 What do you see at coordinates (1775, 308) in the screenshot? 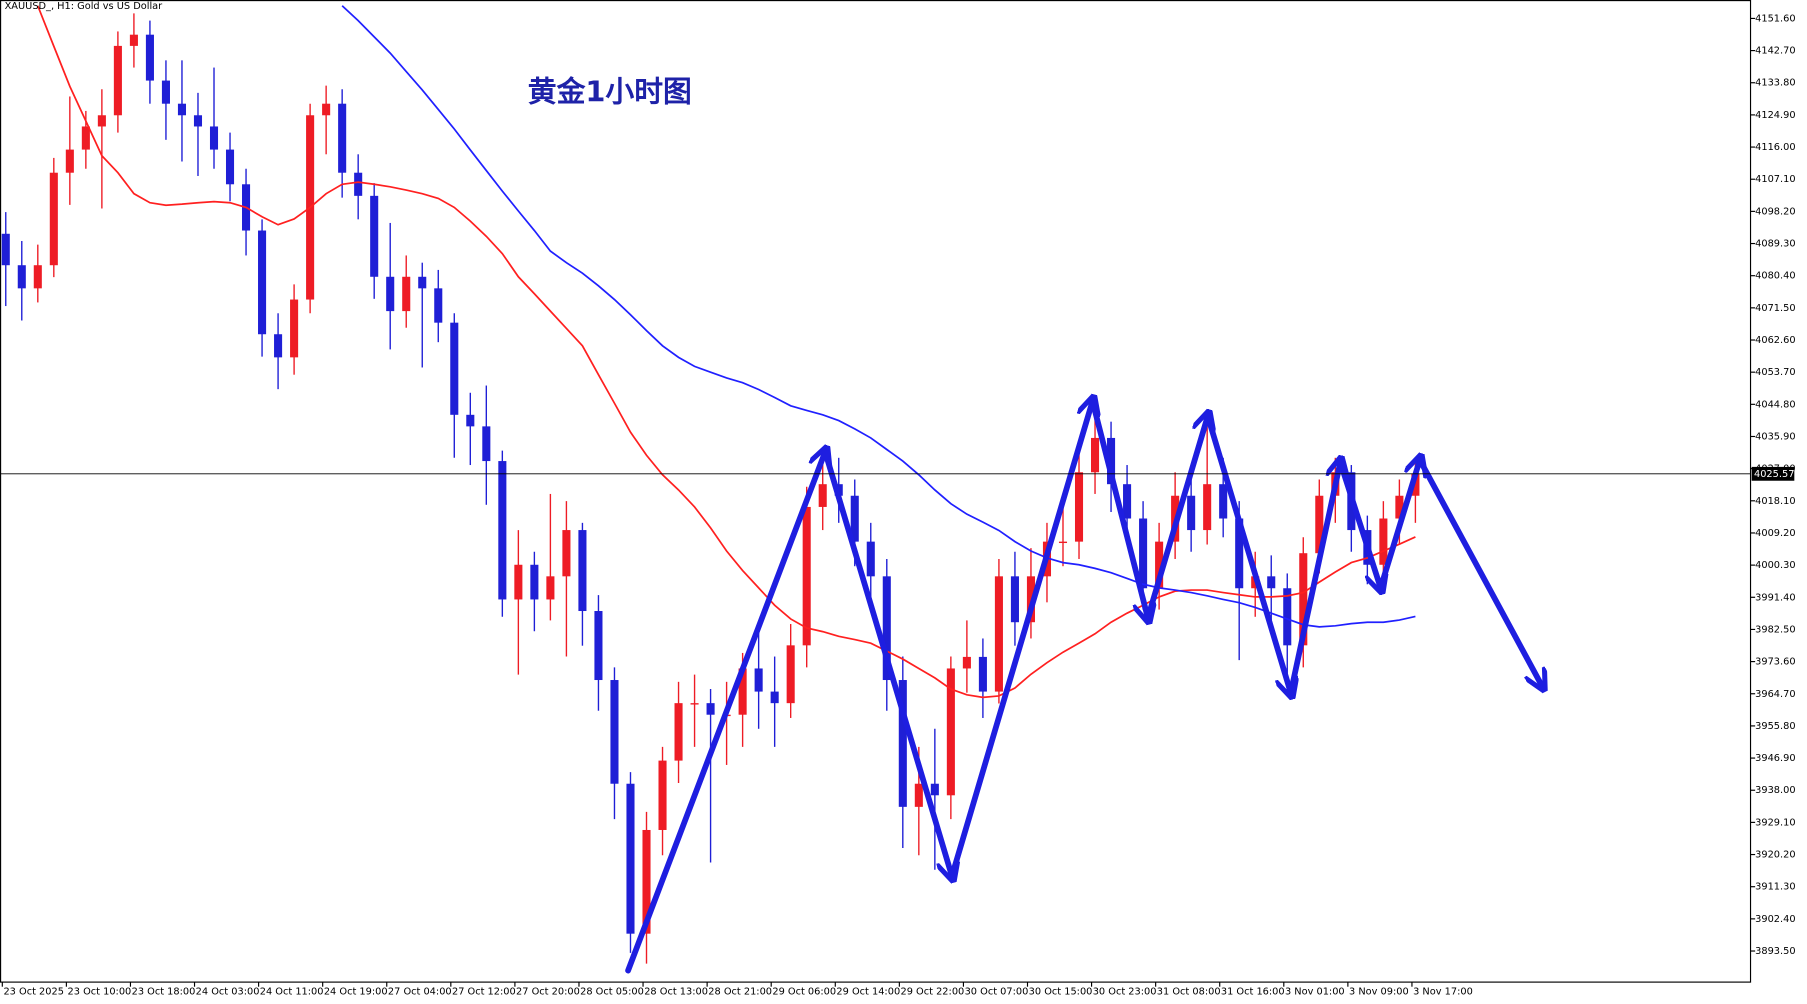
I see `y-tick-label: 4071.50` at bounding box center [1775, 308].